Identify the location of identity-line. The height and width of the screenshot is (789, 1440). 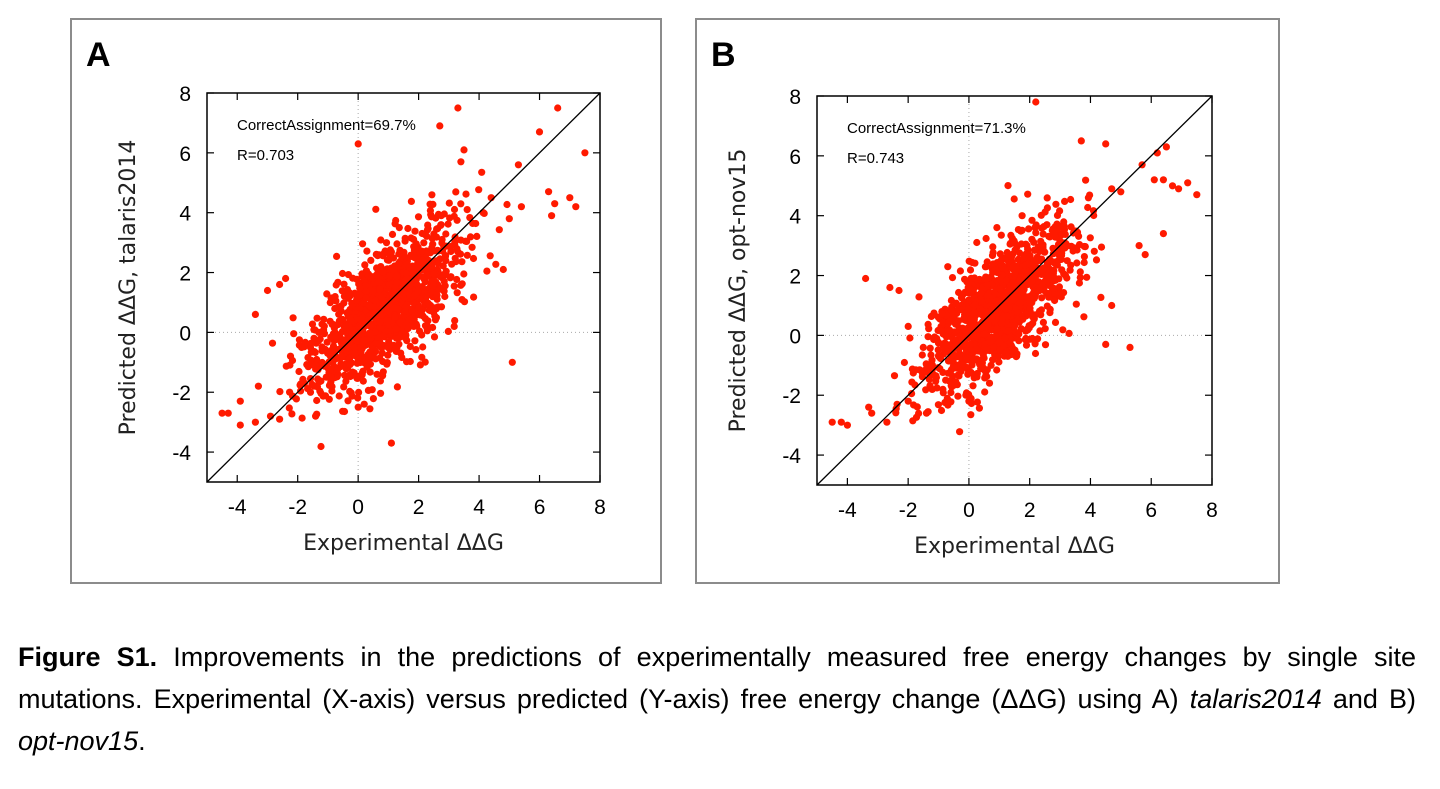
(1014, 290).